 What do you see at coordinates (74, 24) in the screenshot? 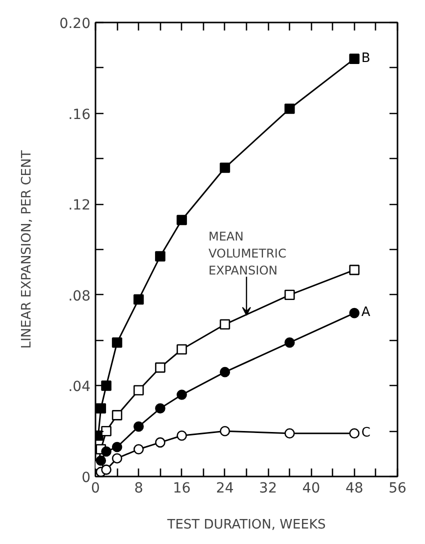
I see `y-tick-label: 0.20` at bounding box center [74, 24].